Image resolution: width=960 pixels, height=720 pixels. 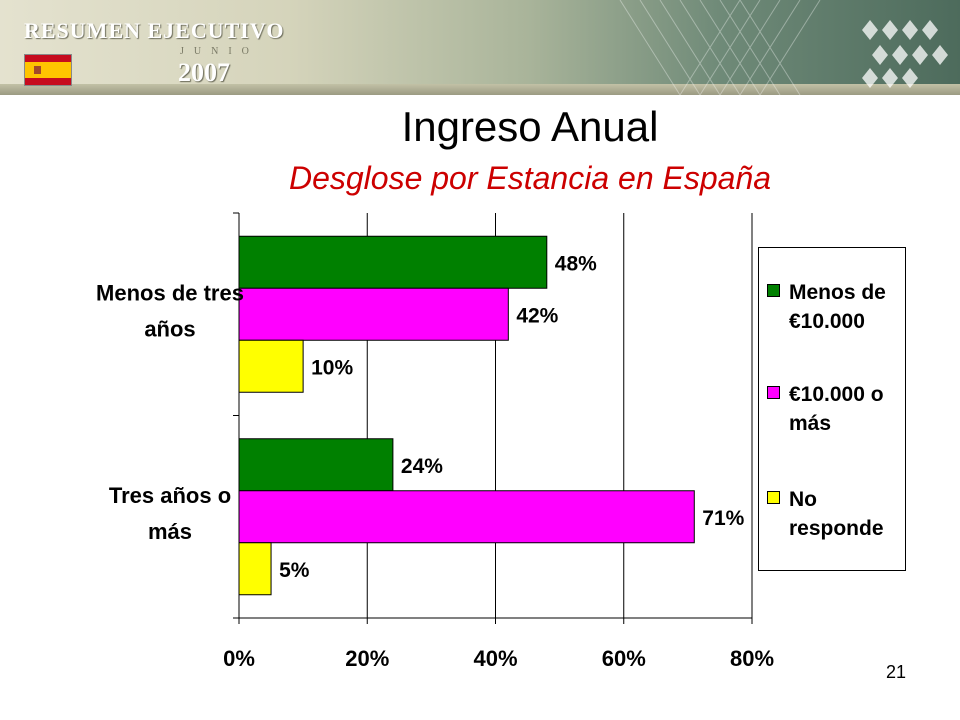 What do you see at coordinates (239, 658) in the screenshot?
I see `x-tick-label: 0%` at bounding box center [239, 658].